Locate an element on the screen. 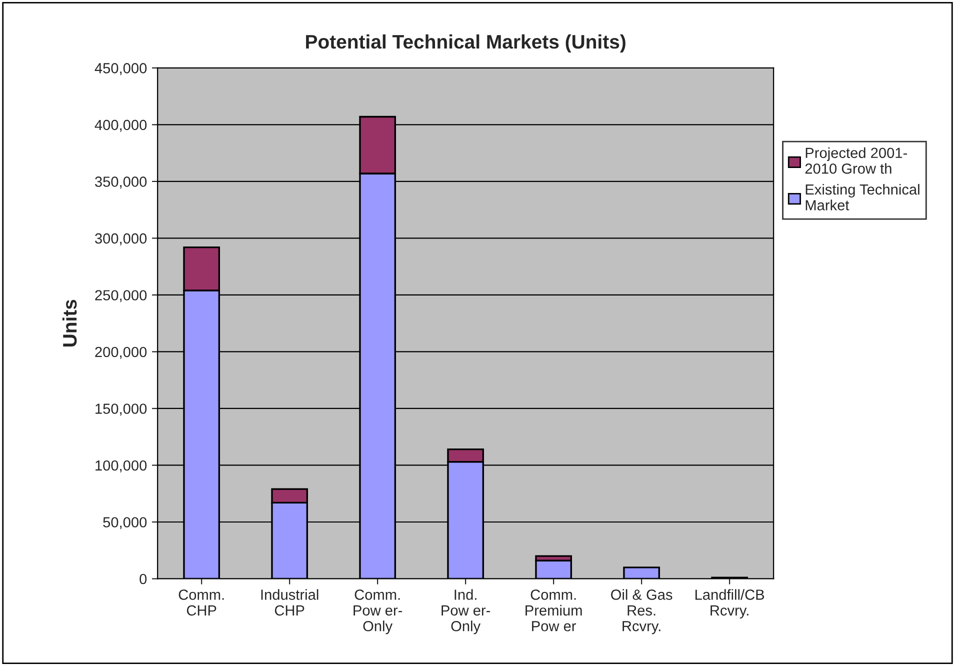  y-tick-label: 100,000 is located at coordinates (121, 466).